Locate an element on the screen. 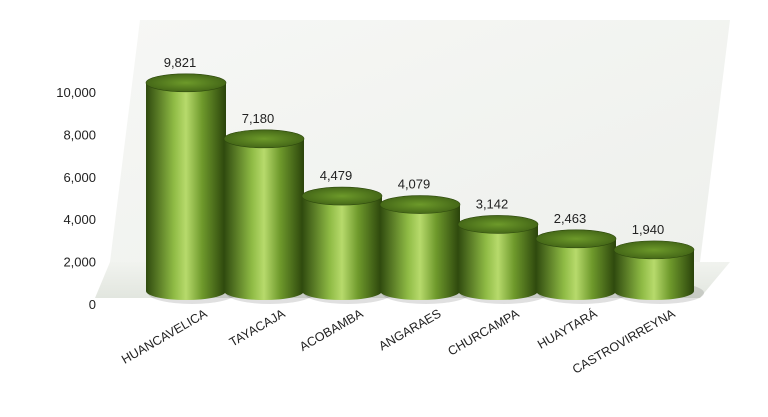 This screenshot has width=768, height=417. data-label: 1,940 is located at coordinates (648, 229).